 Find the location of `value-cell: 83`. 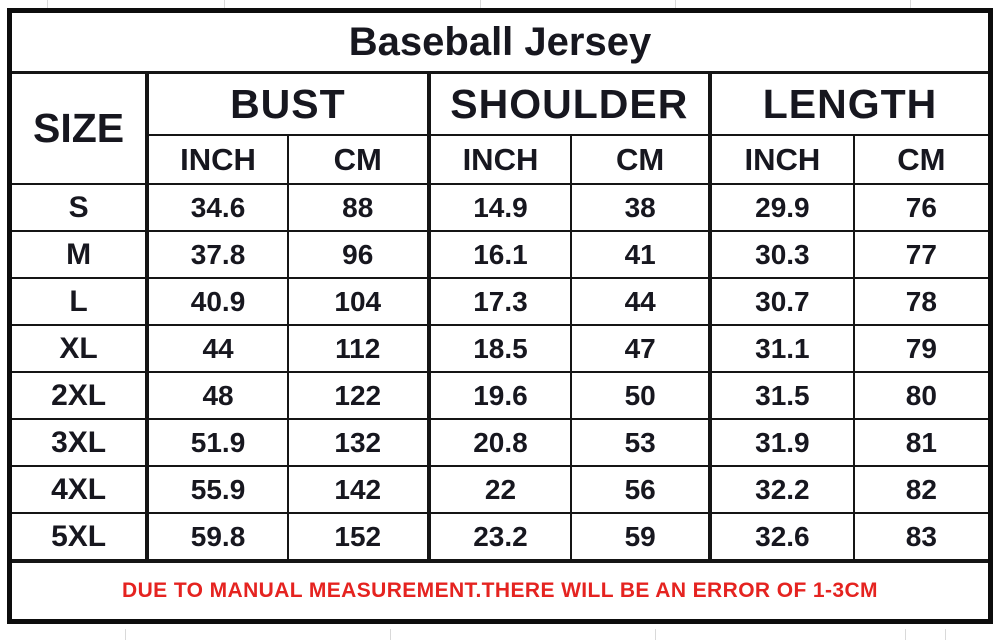

value-cell: 83 is located at coordinates (922, 537).